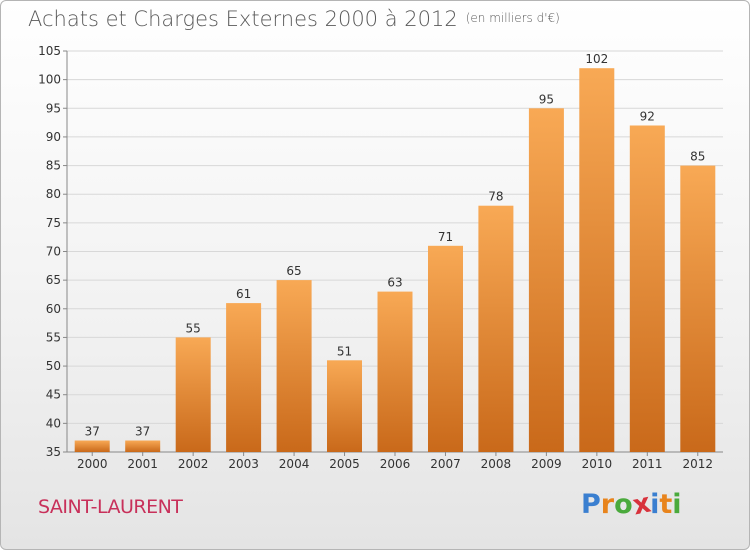 Image resolution: width=750 pixels, height=550 pixels. I want to click on value-label-2009: 95, so click(546, 99).